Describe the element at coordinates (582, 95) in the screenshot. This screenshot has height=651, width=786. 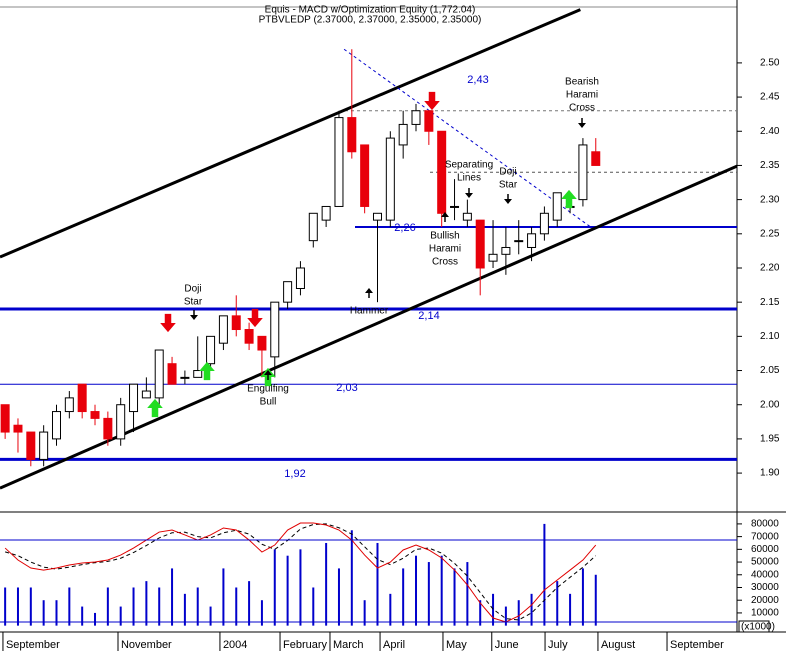
I see `annotation: Harami` at that location.